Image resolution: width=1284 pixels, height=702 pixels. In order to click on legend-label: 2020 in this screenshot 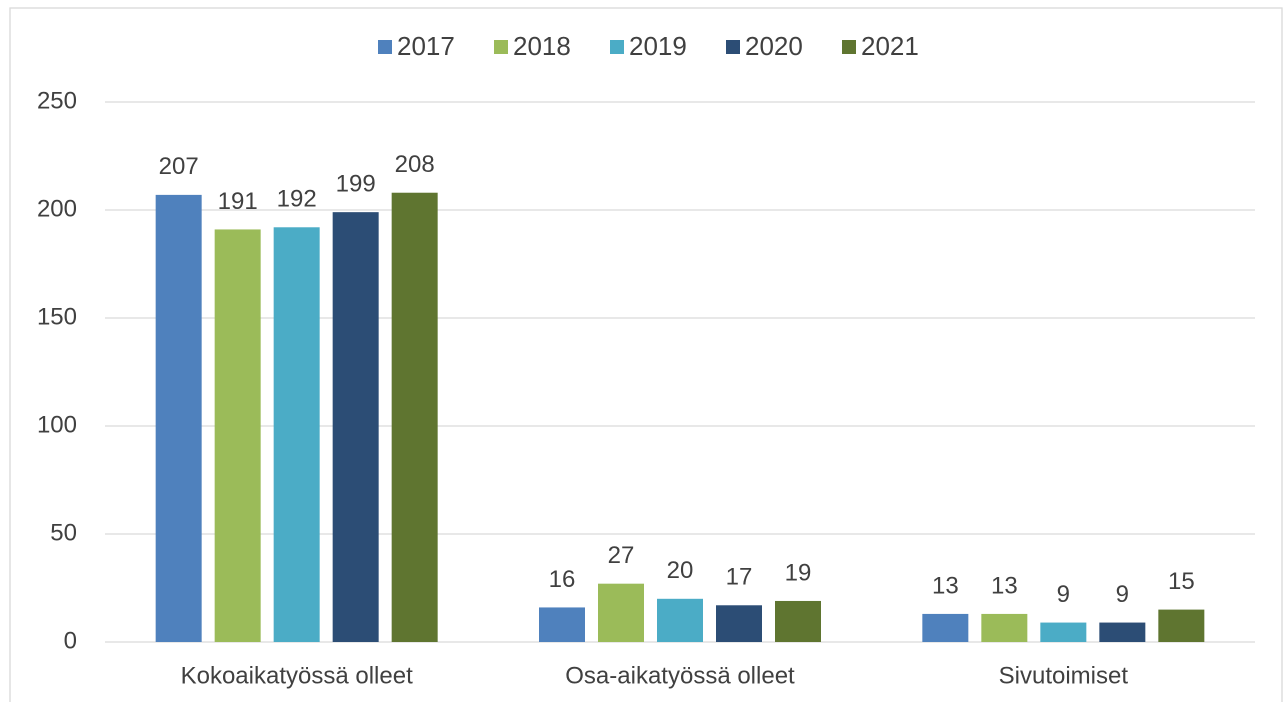, I will do `click(774, 46)`.